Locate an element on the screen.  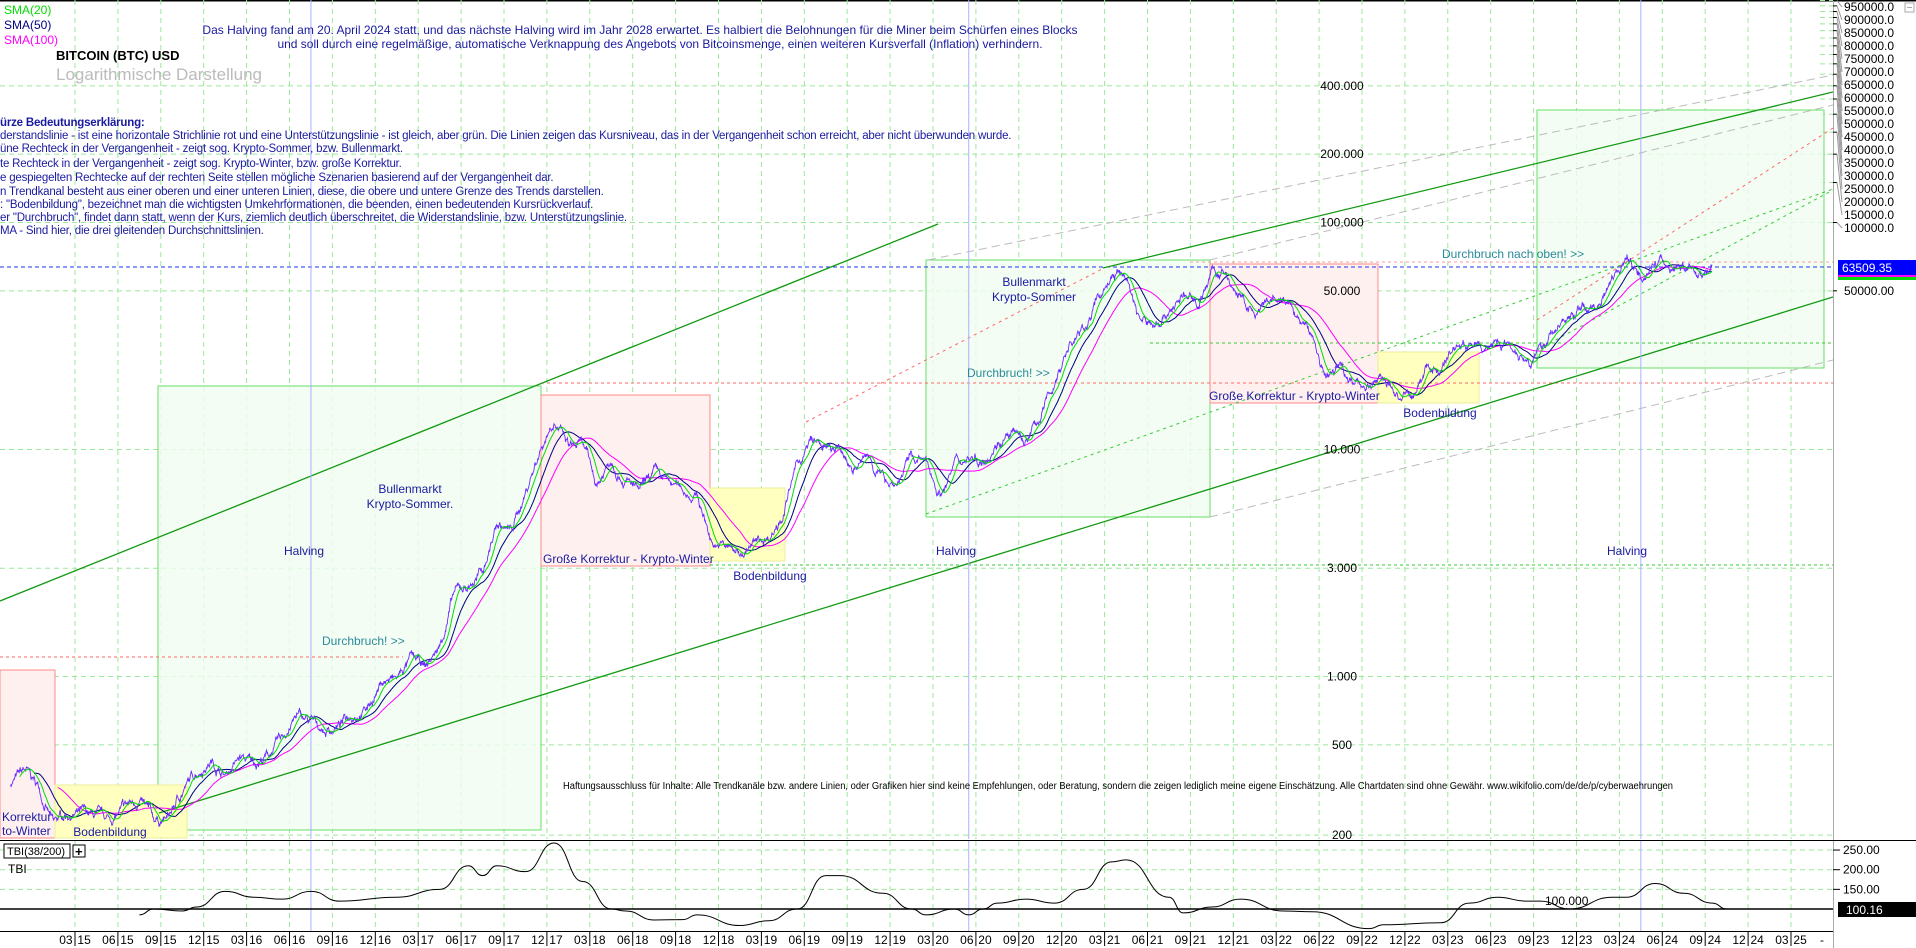
inner-axis-label: 400.000 is located at coordinates (1342, 86).